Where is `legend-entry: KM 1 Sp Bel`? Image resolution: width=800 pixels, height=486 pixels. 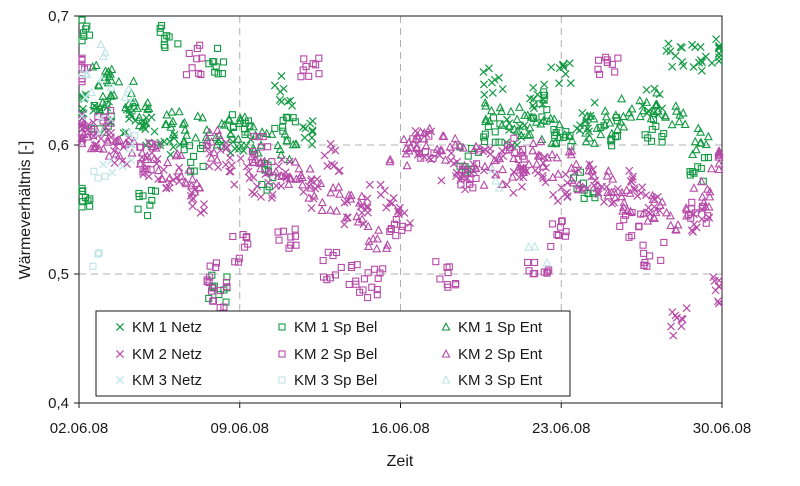 legend-entry: KM 1 Sp Bel is located at coordinates (327, 327).